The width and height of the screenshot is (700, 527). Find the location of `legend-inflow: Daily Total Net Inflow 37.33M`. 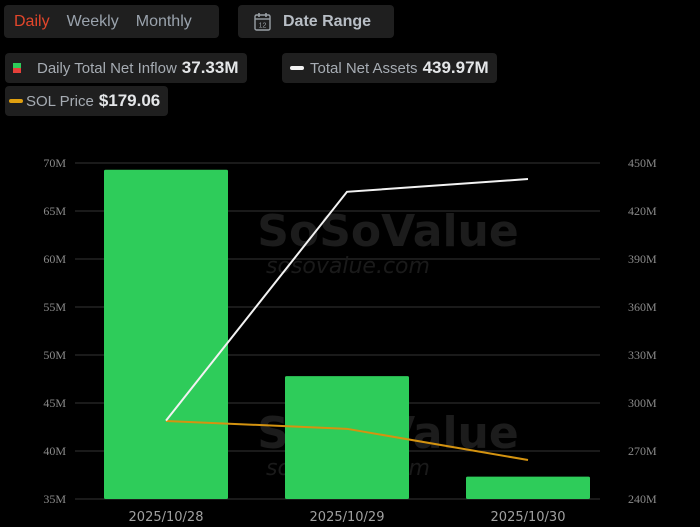

legend-inflow: Daily Total Net Inflow 37.33M is located at coordinates (126, 68).